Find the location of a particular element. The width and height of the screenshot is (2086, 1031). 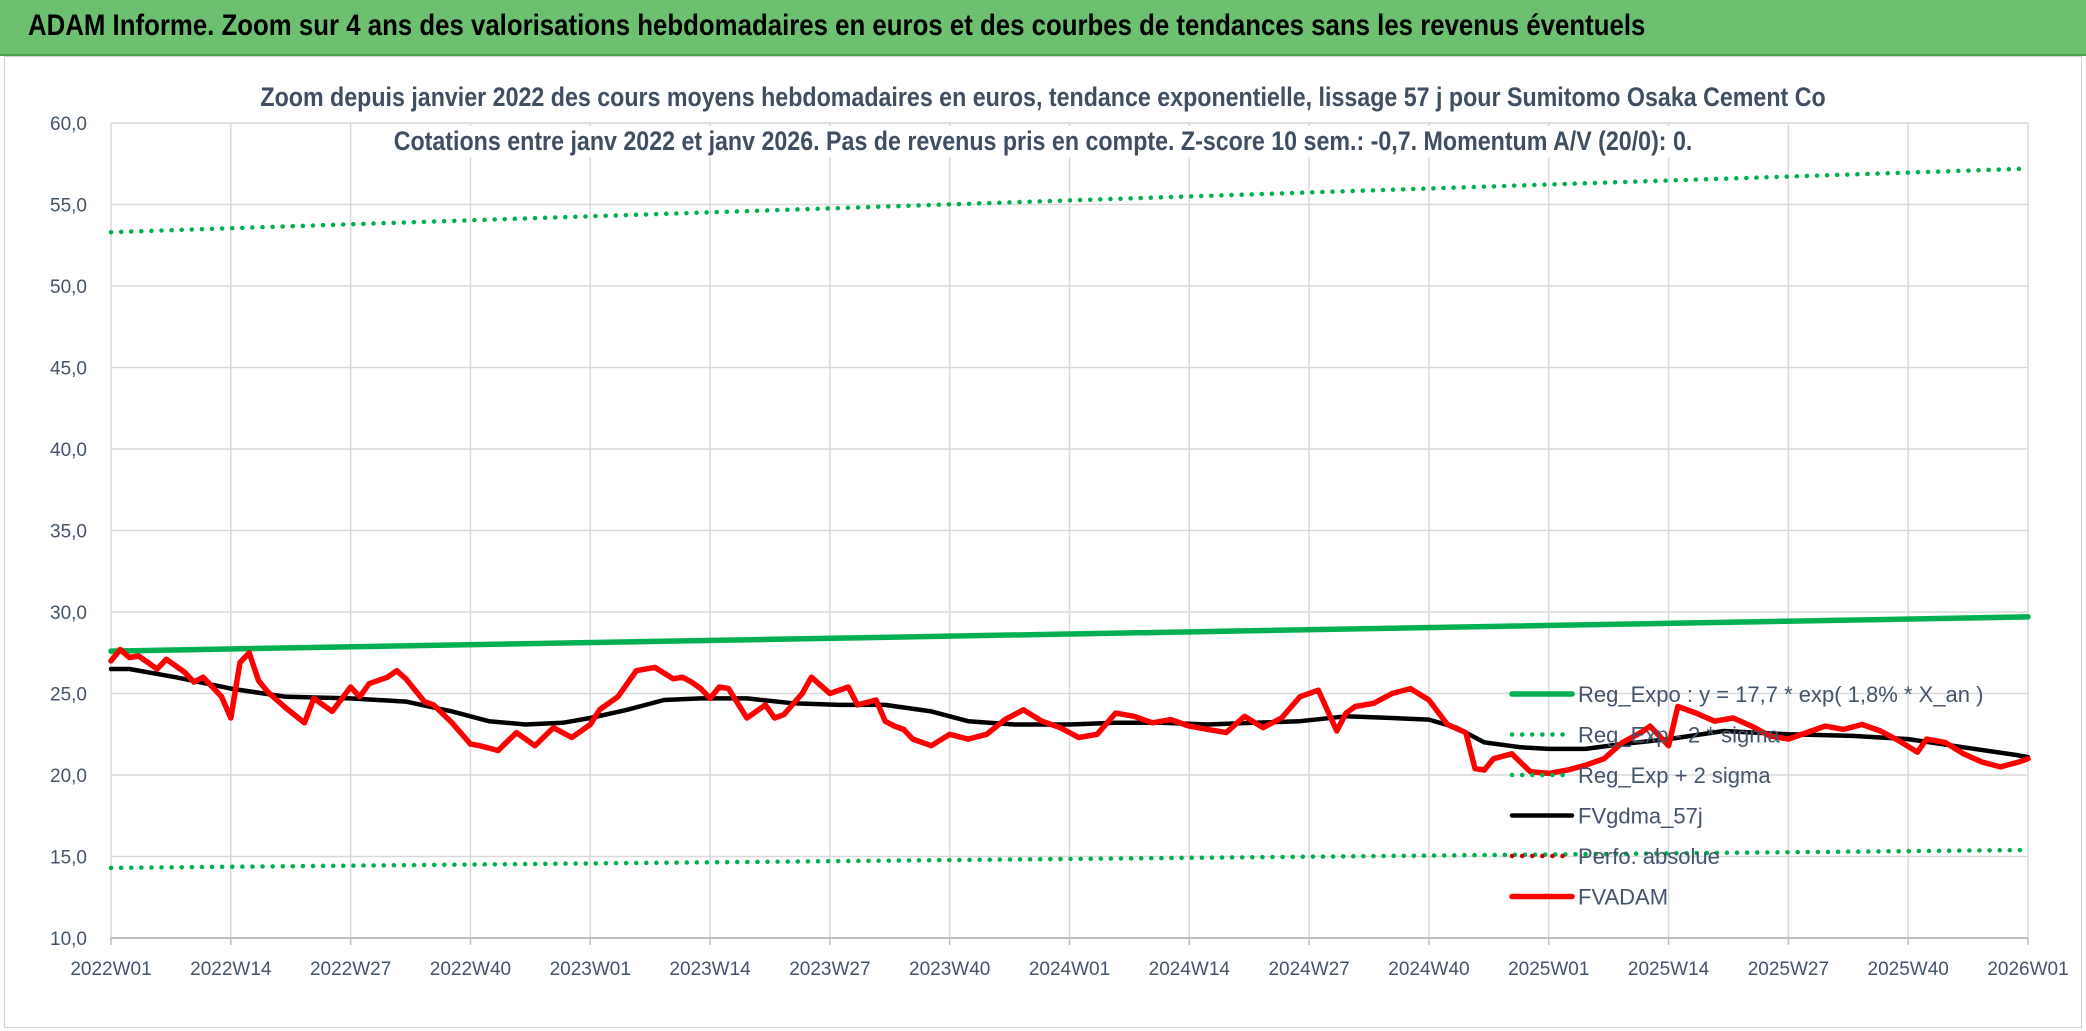

y-tick-label: 60,0 is located at coordinates (68, 124).